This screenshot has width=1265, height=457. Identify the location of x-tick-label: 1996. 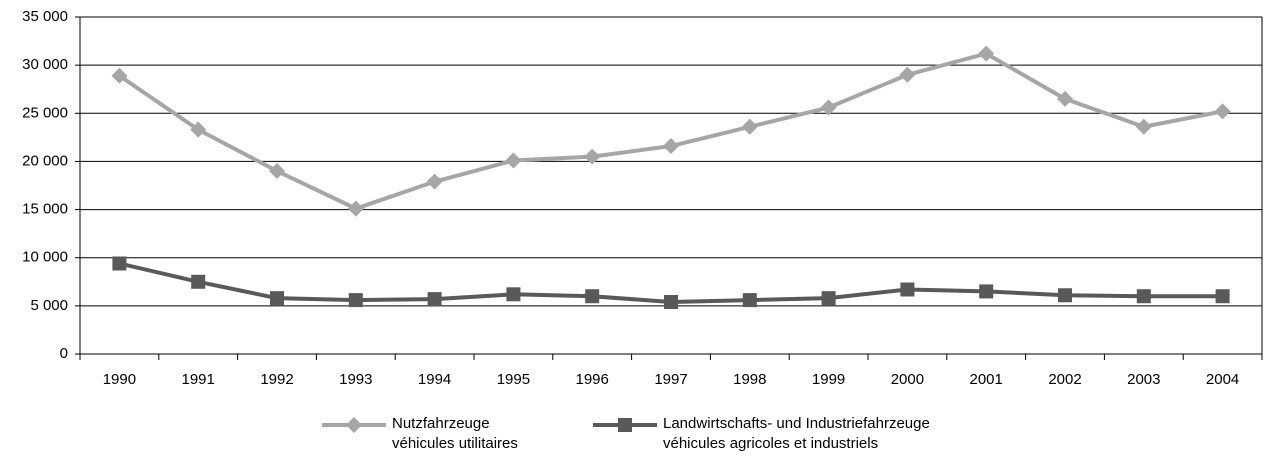
(592, 379).